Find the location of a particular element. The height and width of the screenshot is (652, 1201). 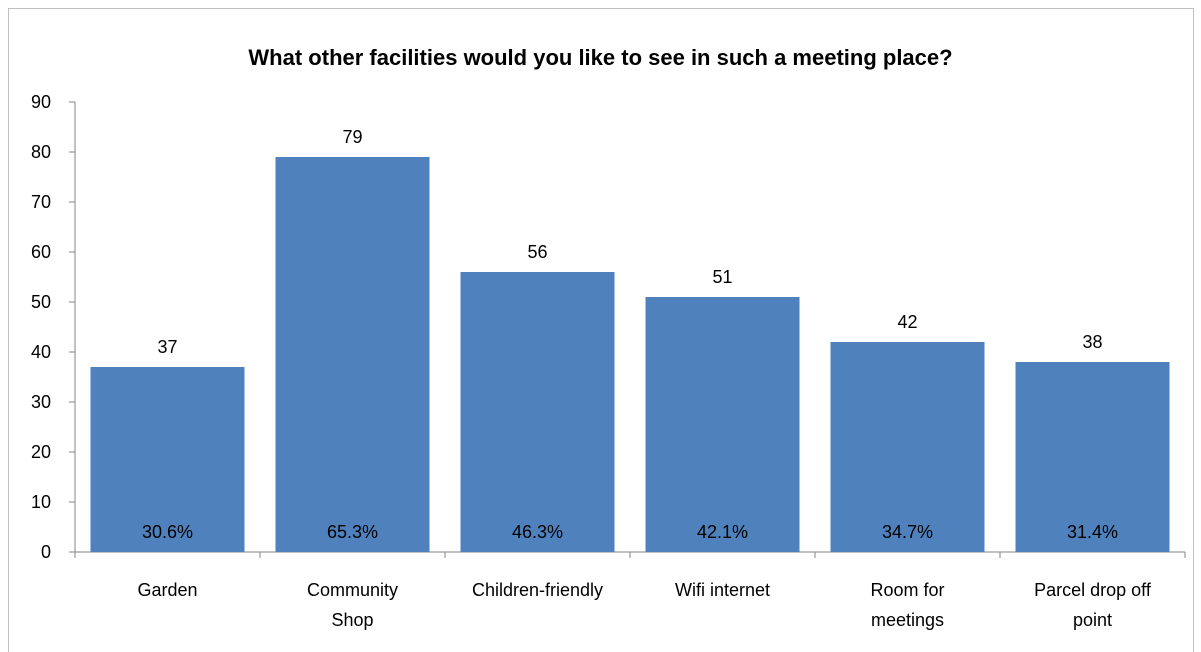

x-category-label: meetings is located at coordinates (907, 620).